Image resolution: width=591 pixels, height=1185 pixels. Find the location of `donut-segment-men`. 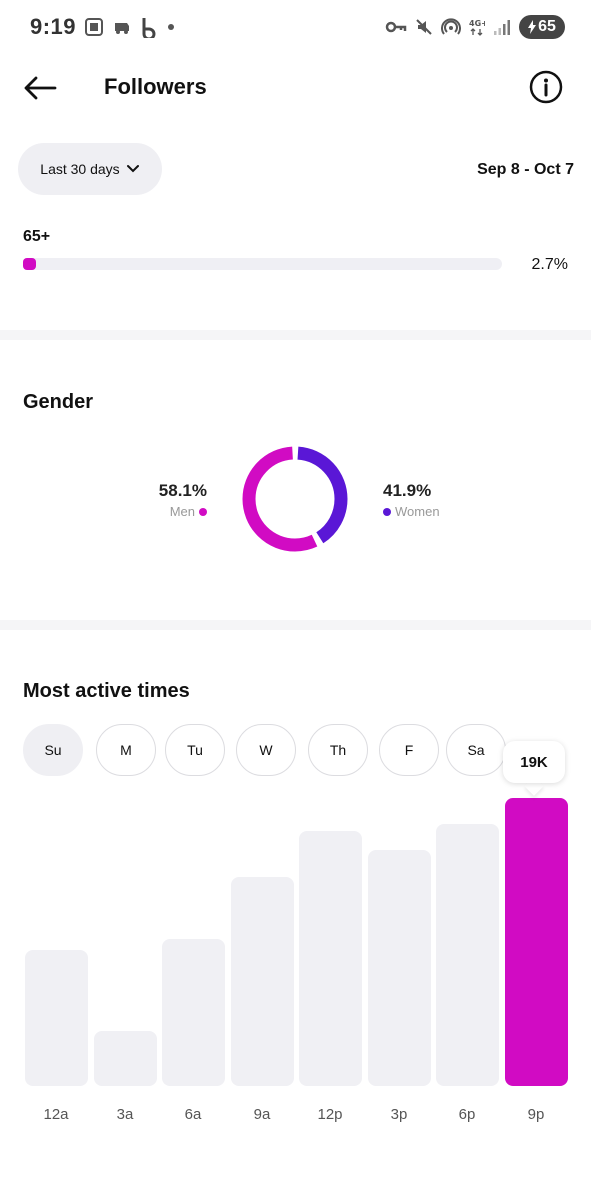

donut-segment-men is located at coordinates (295, 499).